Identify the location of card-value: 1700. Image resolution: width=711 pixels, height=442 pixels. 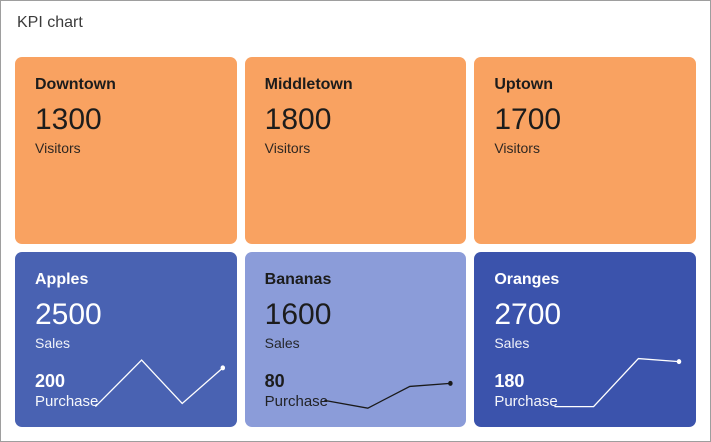
(528, 119).